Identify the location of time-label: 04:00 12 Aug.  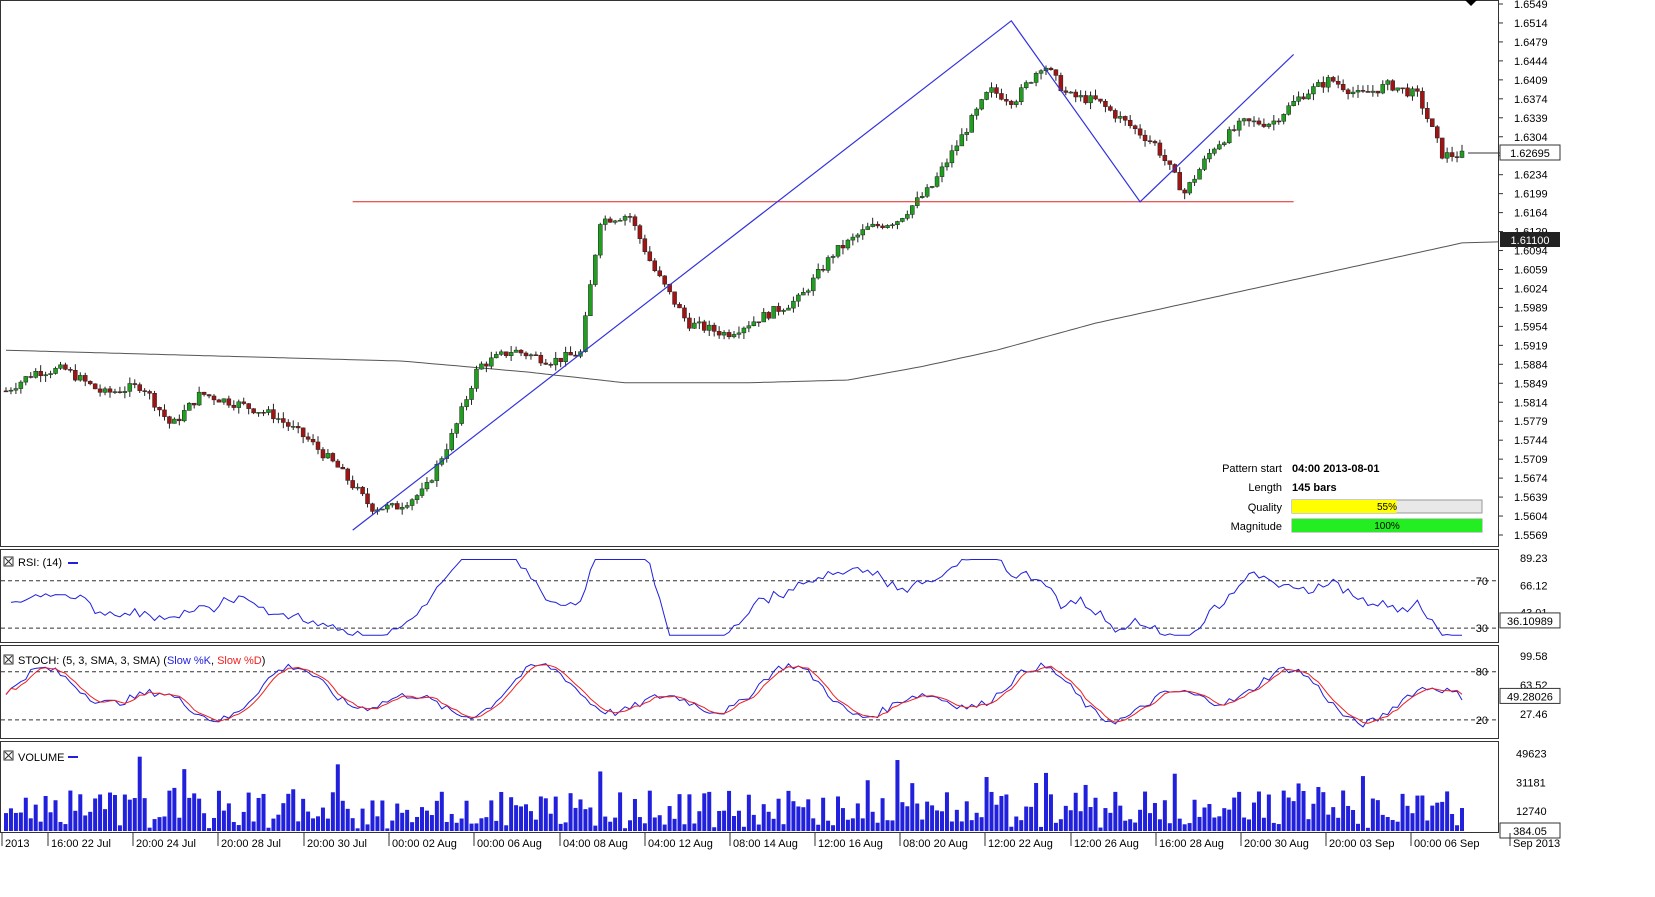
(680, 844).